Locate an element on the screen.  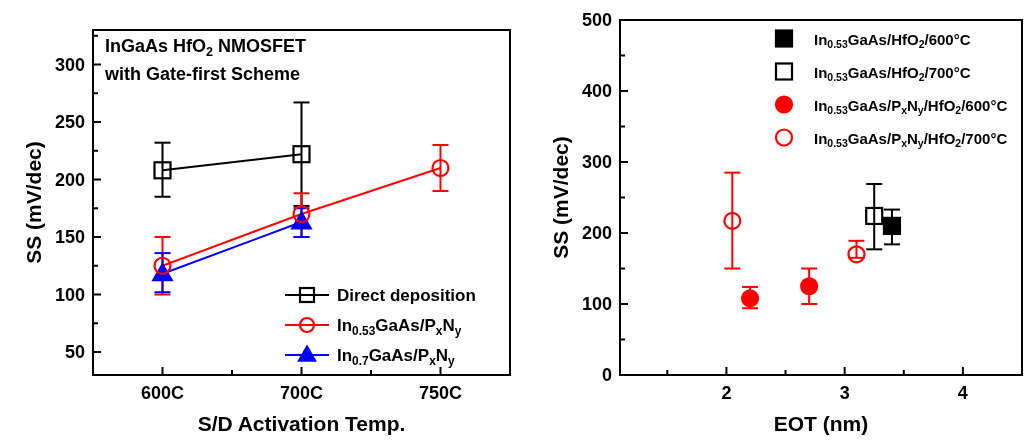
y-tick-label: 400 is located at coordinates (596, 91).